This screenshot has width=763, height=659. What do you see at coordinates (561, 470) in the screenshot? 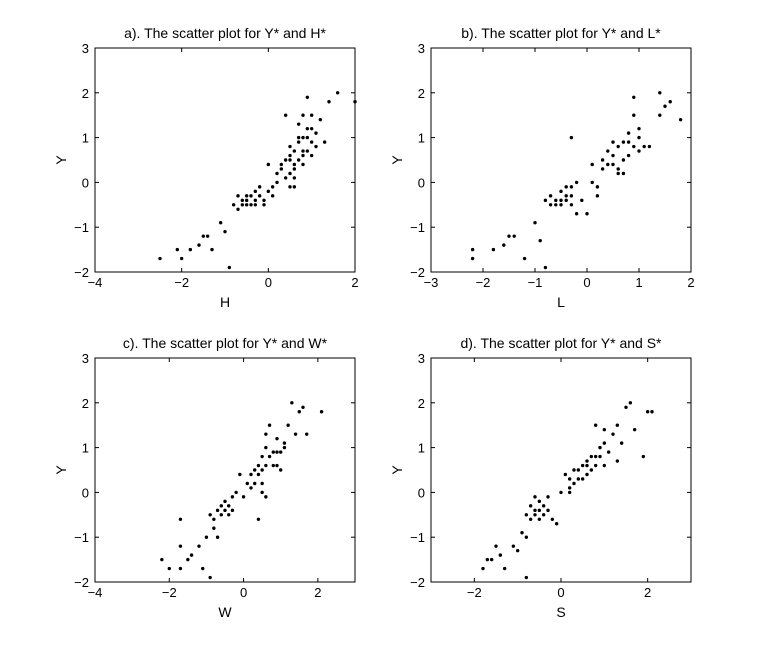
I see `axes-frame` at bounding box center [561, 470].